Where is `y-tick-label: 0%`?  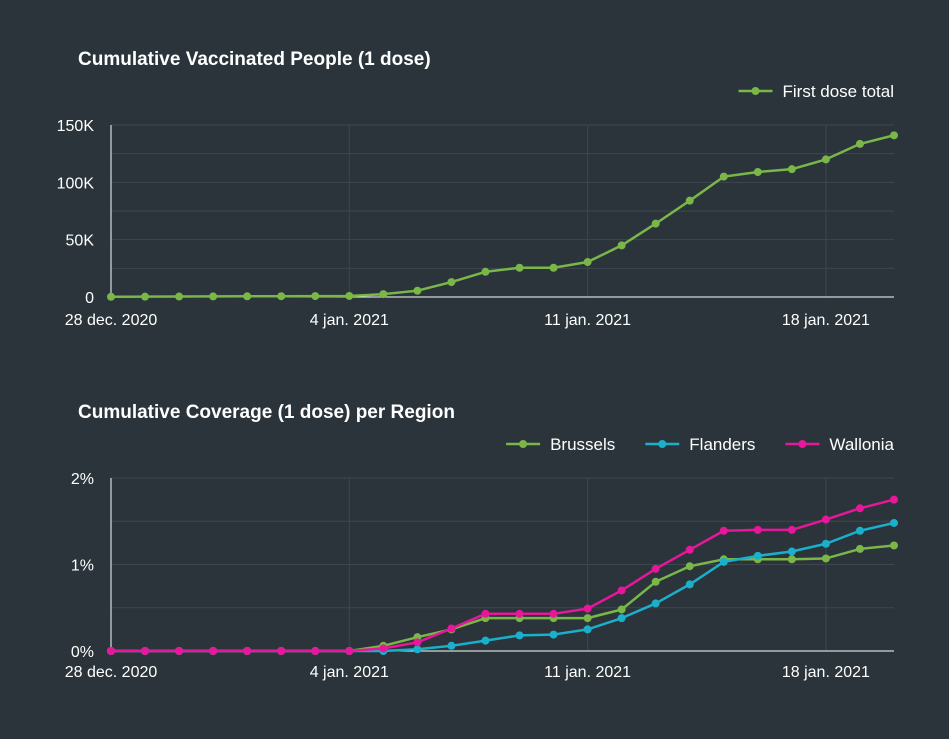 y-tick-label: 0% is located at coordinates (82, 652).